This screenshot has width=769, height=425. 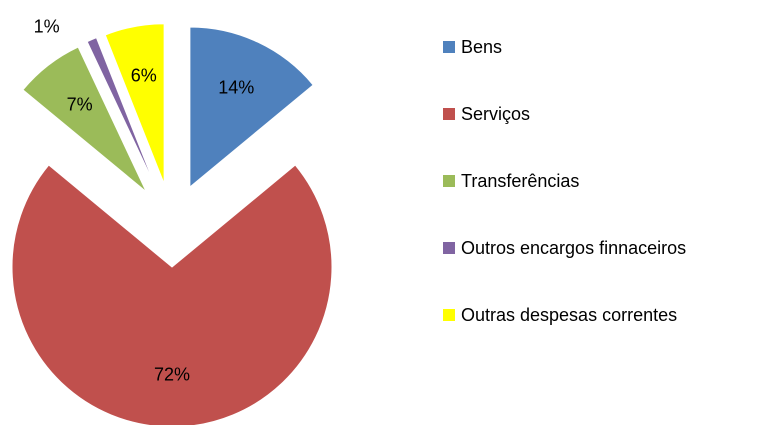 What do you see at coordinates (236, 87) in the screenshot?
I see `data-label: 14%` at bounding box center [236, 87].